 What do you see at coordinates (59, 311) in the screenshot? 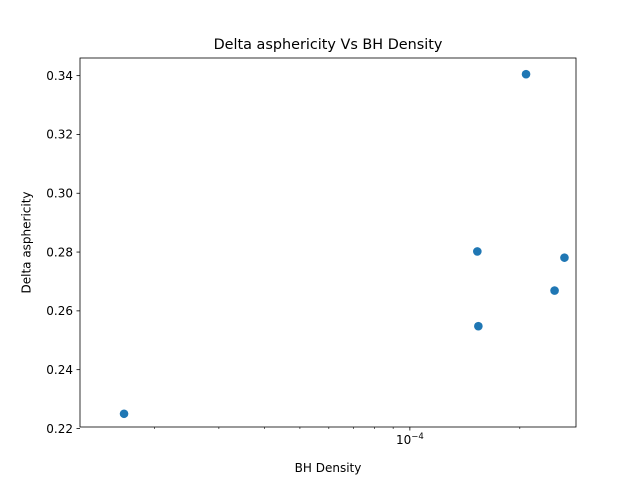
I see `y-tick-label: 0.26` at bounding box center [59, 311].